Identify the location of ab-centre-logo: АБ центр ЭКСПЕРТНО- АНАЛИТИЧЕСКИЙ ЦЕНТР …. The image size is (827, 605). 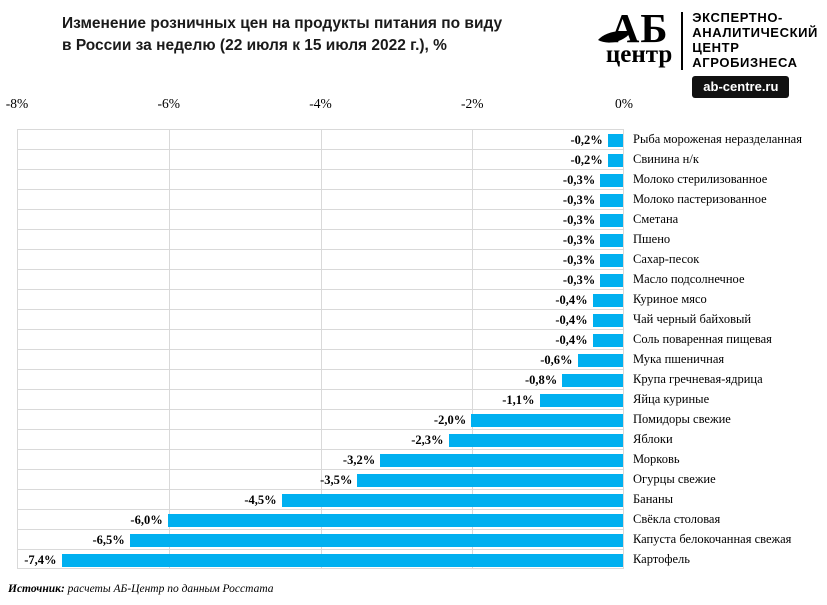
(707, 51).